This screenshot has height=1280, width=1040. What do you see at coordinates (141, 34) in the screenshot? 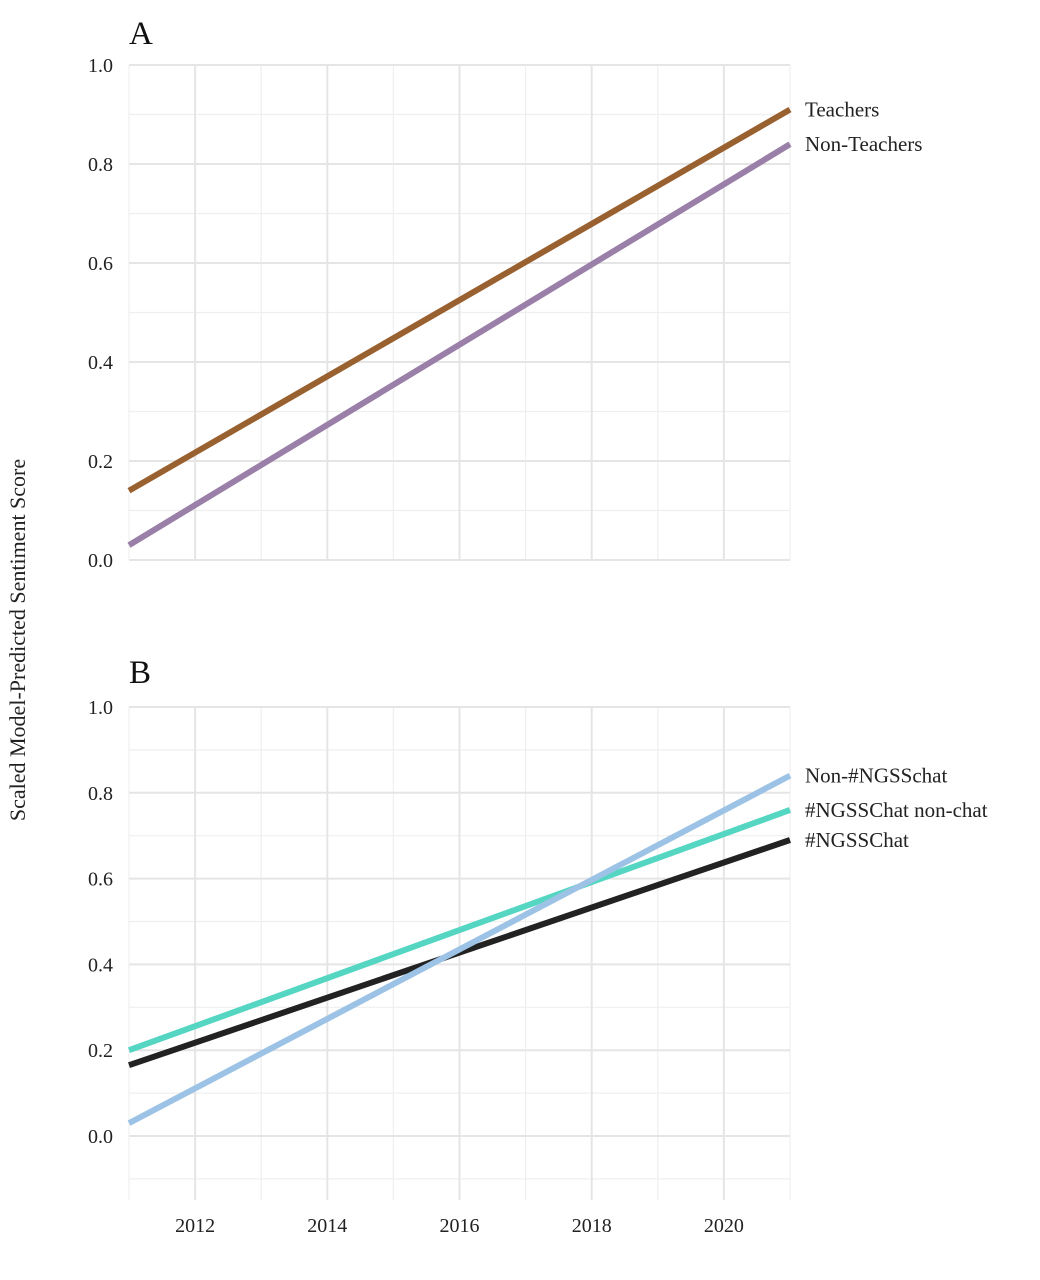
I see `panel-label: A` at bounding box center [141, 34].